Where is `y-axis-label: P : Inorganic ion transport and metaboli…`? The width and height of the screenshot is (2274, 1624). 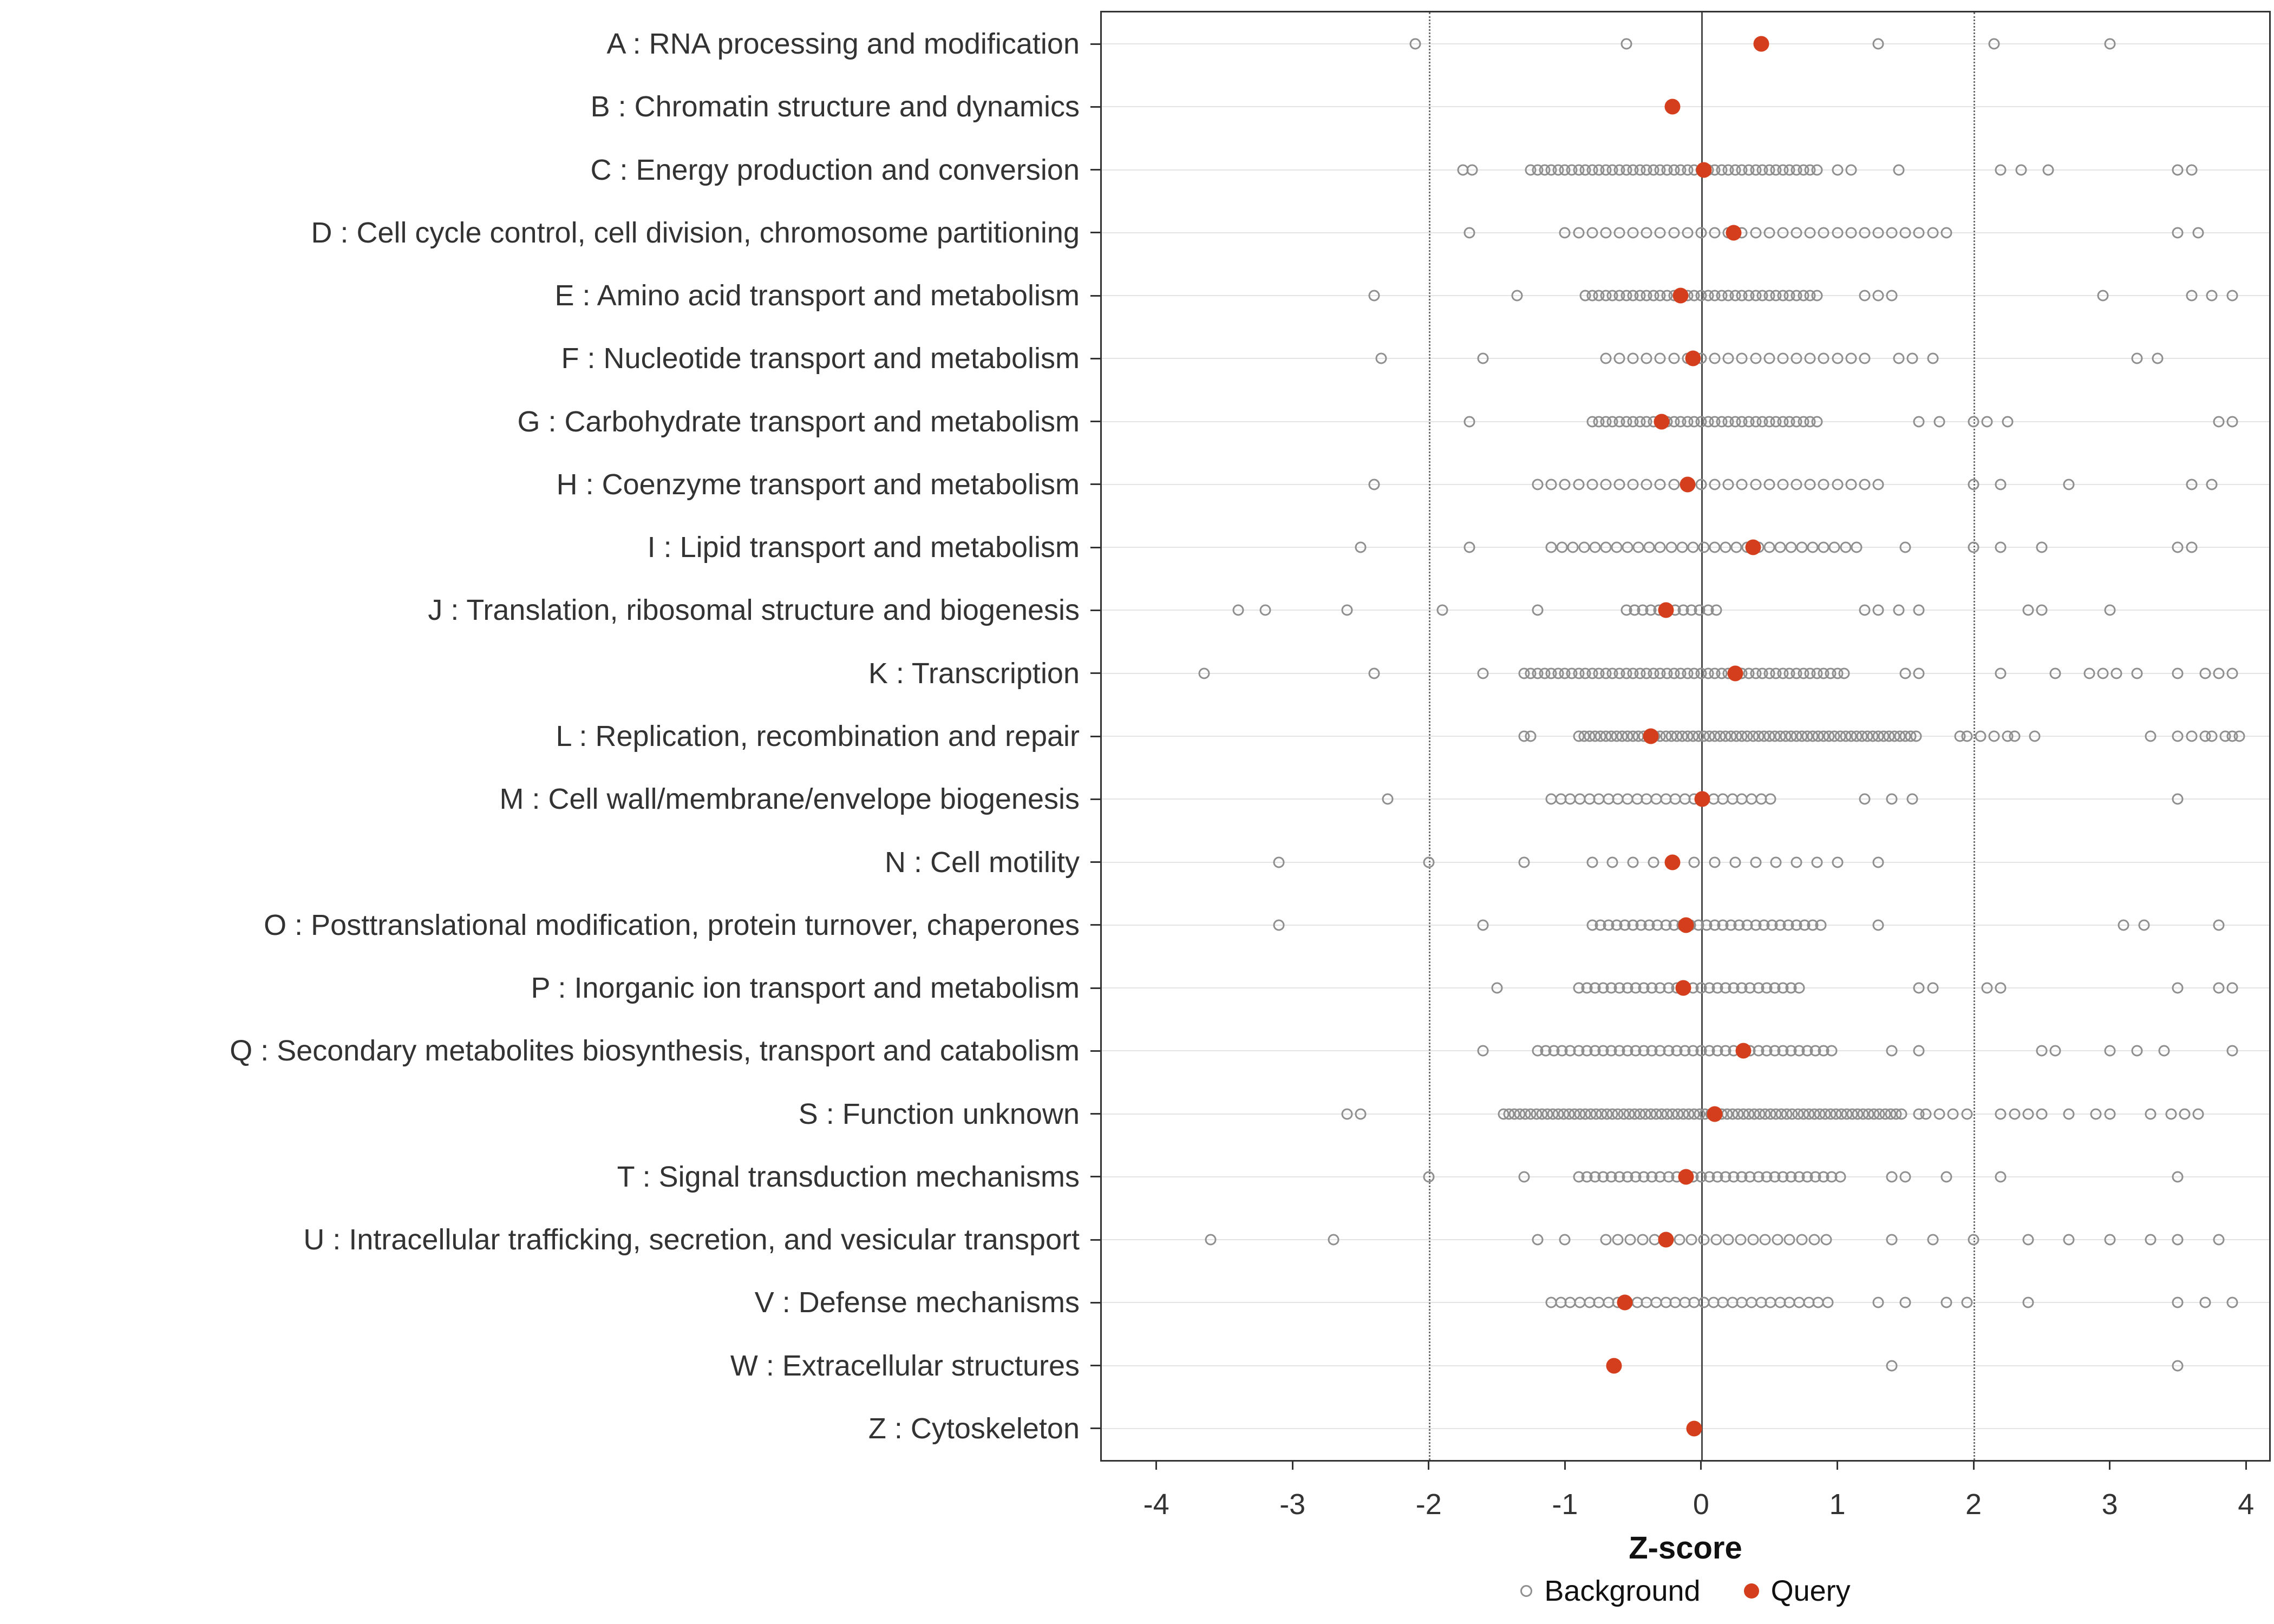
y-axis-label: P : Inorganic ion transport and metaboli… is located at coordinates (806, 988).